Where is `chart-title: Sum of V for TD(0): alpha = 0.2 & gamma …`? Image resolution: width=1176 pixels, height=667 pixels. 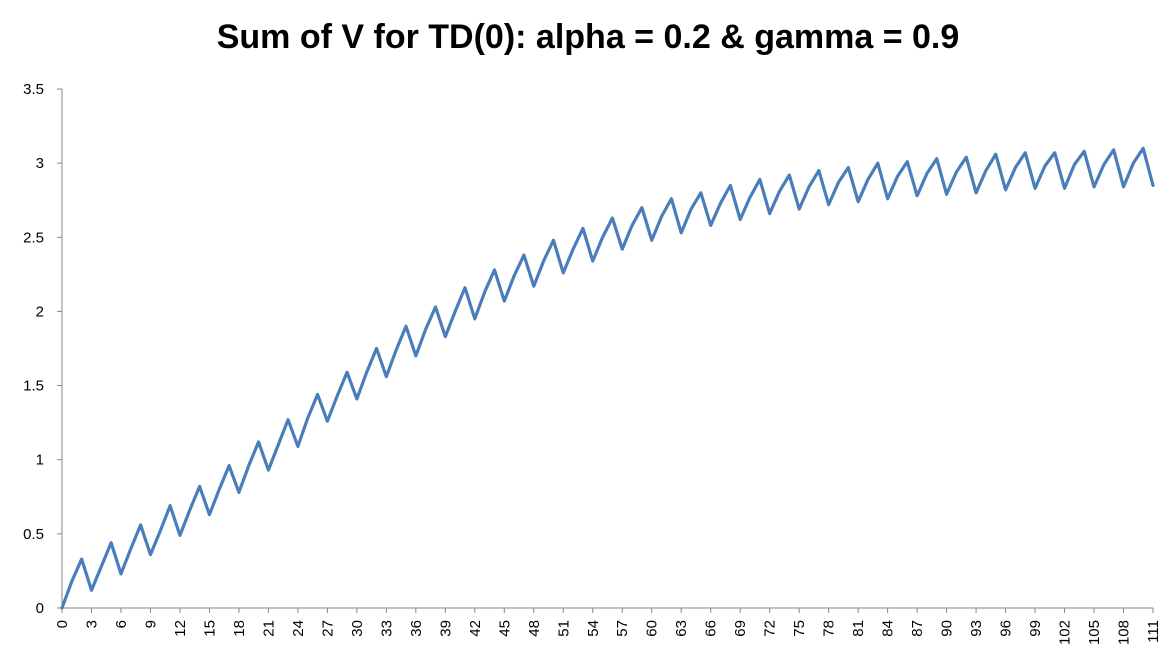 chart-title: Sum of V for TD(0): alpha = 0.2 & gamma … is located at coordinates (588, 37).